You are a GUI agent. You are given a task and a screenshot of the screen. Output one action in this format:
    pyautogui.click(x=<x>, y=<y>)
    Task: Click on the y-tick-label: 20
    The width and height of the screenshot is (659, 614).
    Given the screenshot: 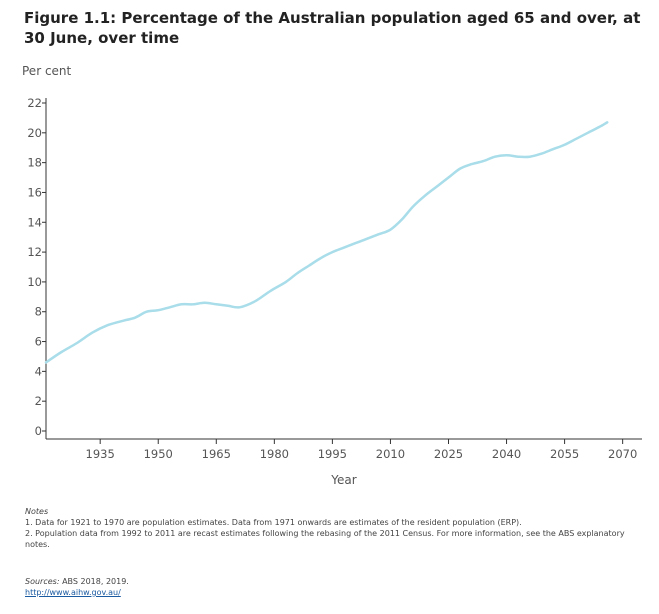 What is the action you would take?
    pyautogui.click(x=34, y=133)
    